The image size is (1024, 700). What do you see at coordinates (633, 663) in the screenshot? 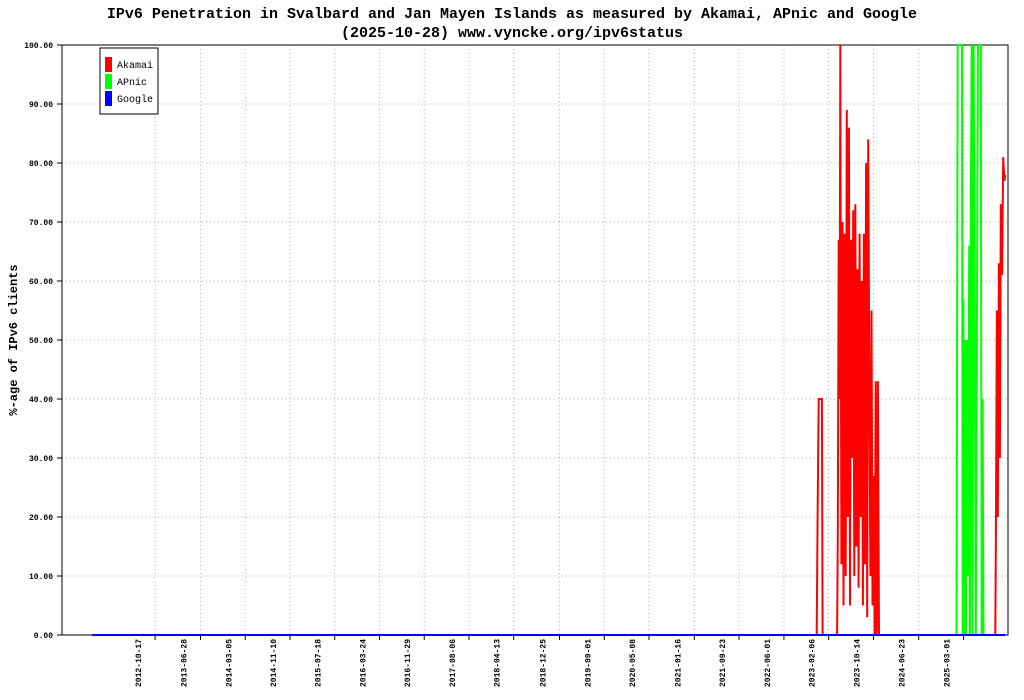
I see `x-tick-label: 2020-05-08` at bounding box center [633, 663].